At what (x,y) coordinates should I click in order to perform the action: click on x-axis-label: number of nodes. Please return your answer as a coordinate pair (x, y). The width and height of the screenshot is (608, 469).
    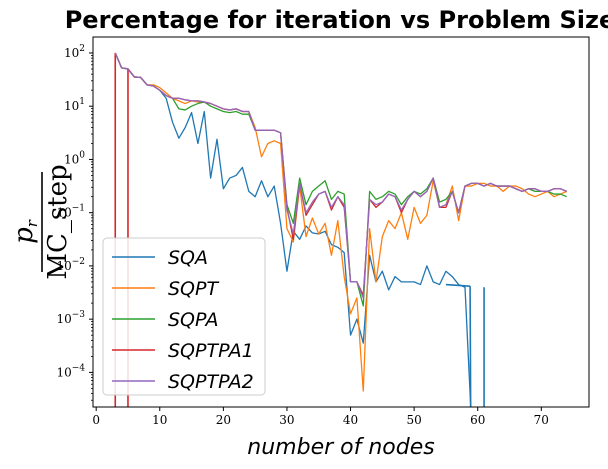
    Looking at the image, I should click on (340, 447).